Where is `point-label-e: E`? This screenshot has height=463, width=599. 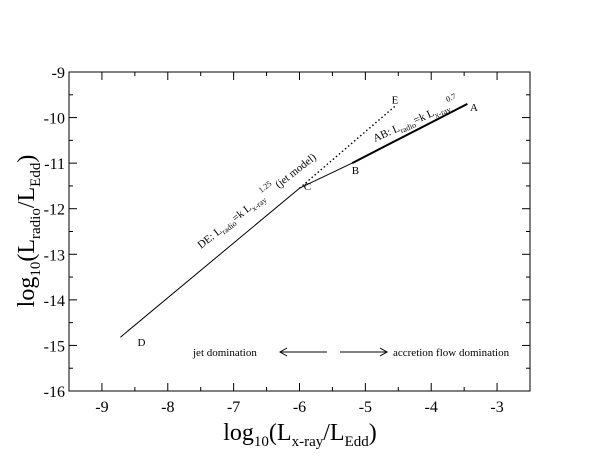
point-label-e: E is located at coordinates (395, 100).